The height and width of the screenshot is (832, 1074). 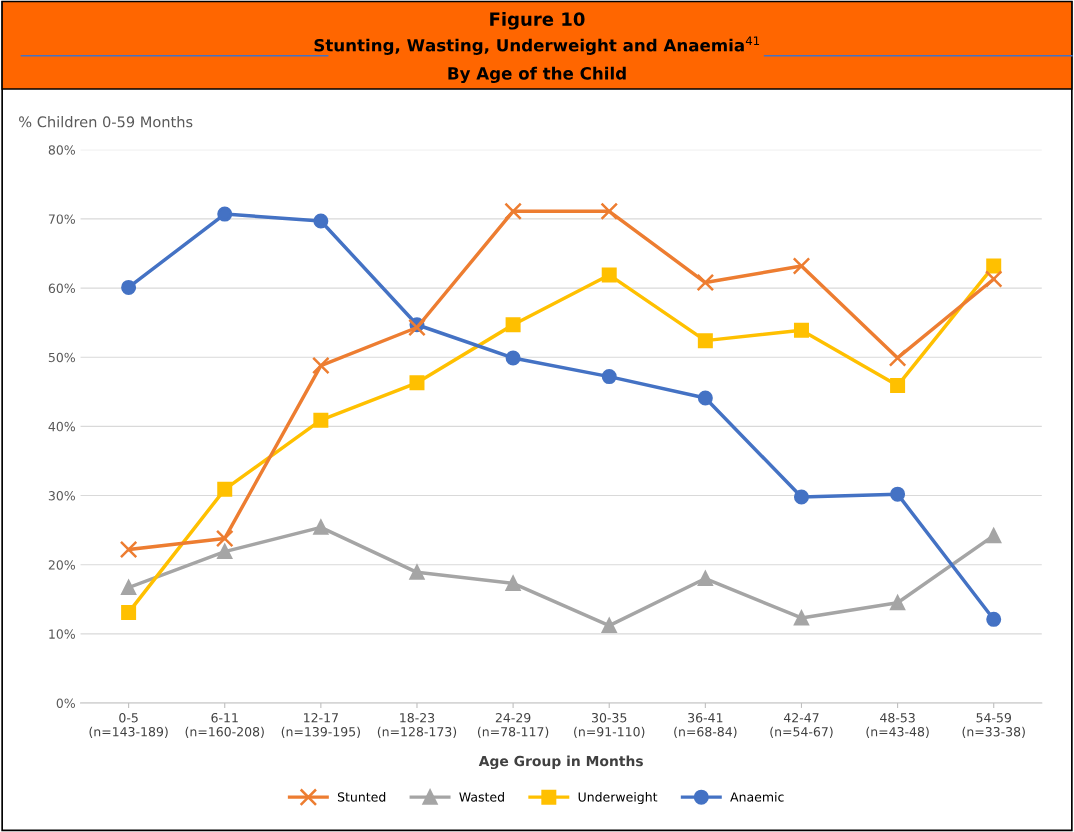 I want to click on y-tick-label: 30%, so click(x=61, y=496).